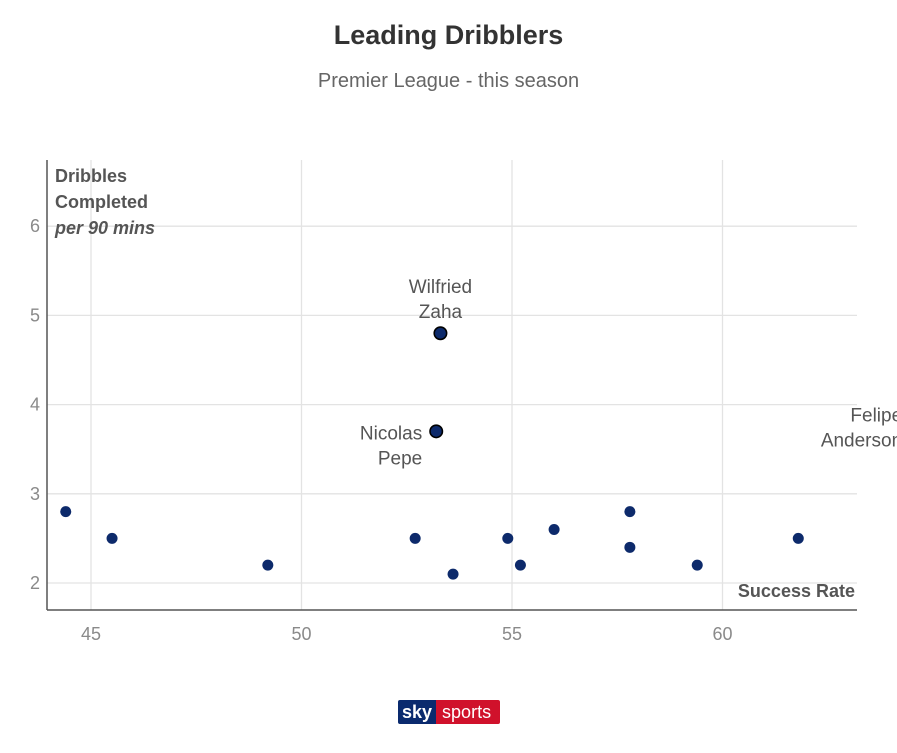 This screenshot has height=753, width=897. I want to click on point-label: Nicolas, so click(391, 433).